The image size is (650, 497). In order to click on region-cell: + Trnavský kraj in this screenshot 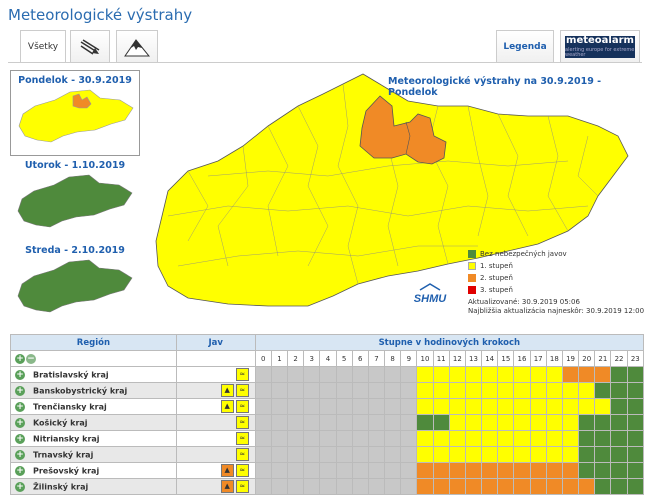, I will do `click(93, 454)`.